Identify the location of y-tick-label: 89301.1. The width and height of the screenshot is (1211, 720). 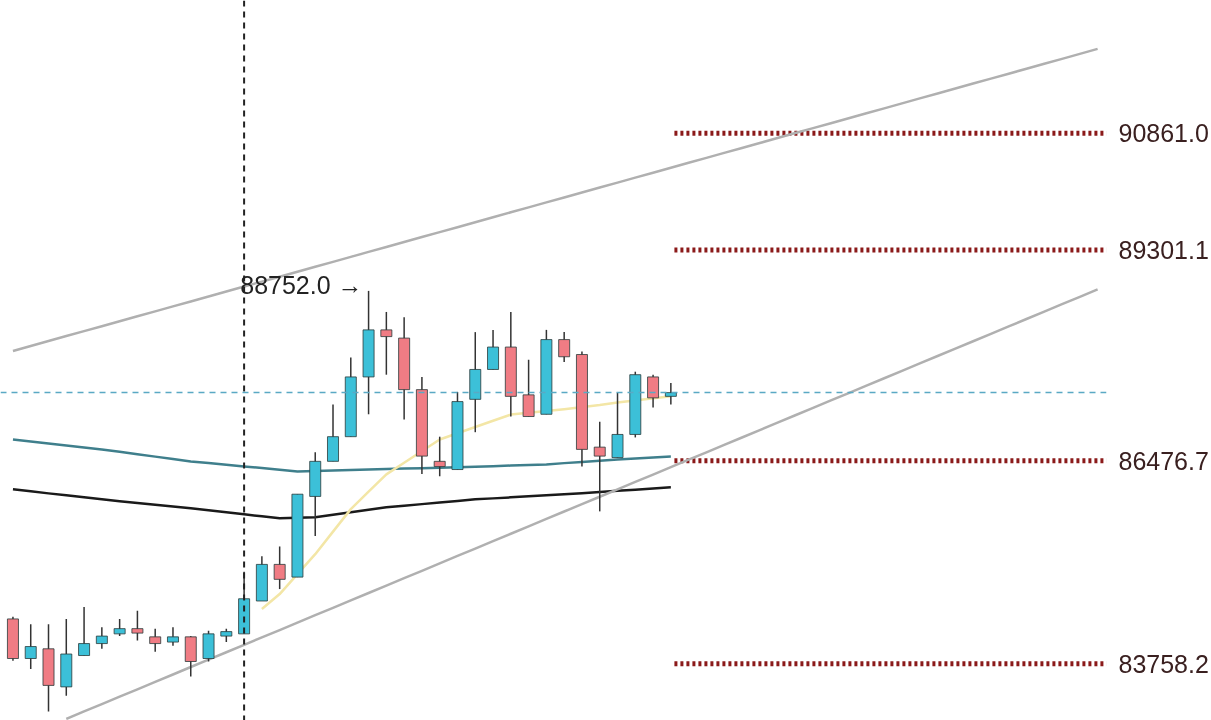
(1163, 249).